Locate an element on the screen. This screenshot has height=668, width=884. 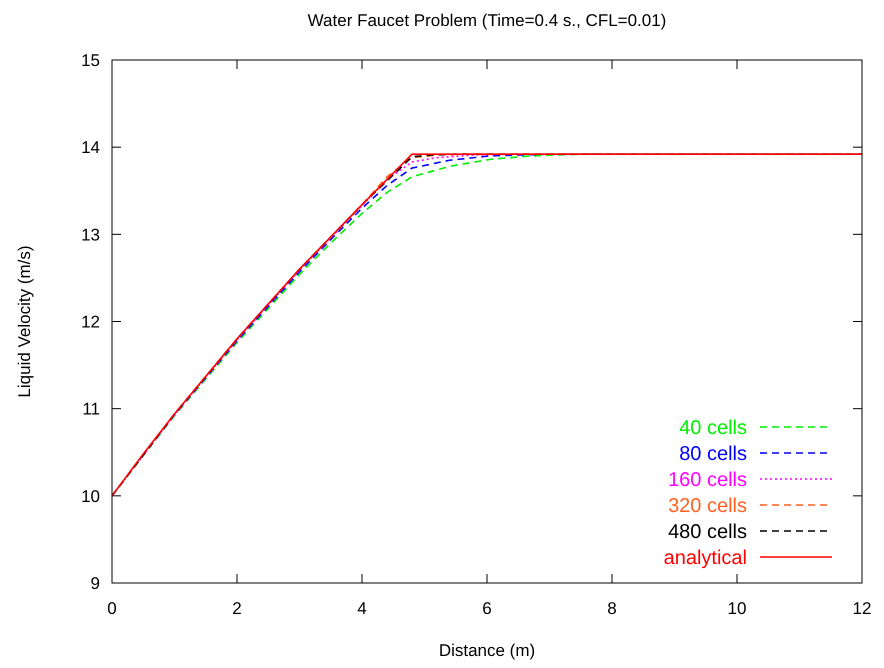
legend-label: 480 cells is located at coordinates (707, 532).